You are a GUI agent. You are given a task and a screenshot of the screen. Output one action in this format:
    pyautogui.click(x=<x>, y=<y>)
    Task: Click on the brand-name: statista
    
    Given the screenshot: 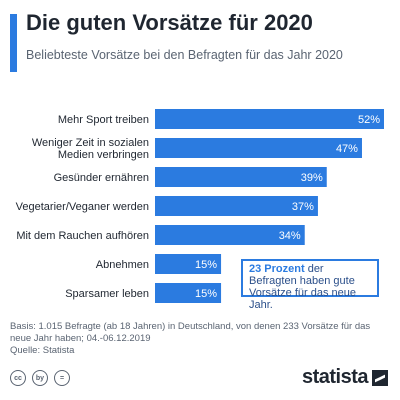 What is the action you would take?
    pyautogui.click(x=335, y=377)
    